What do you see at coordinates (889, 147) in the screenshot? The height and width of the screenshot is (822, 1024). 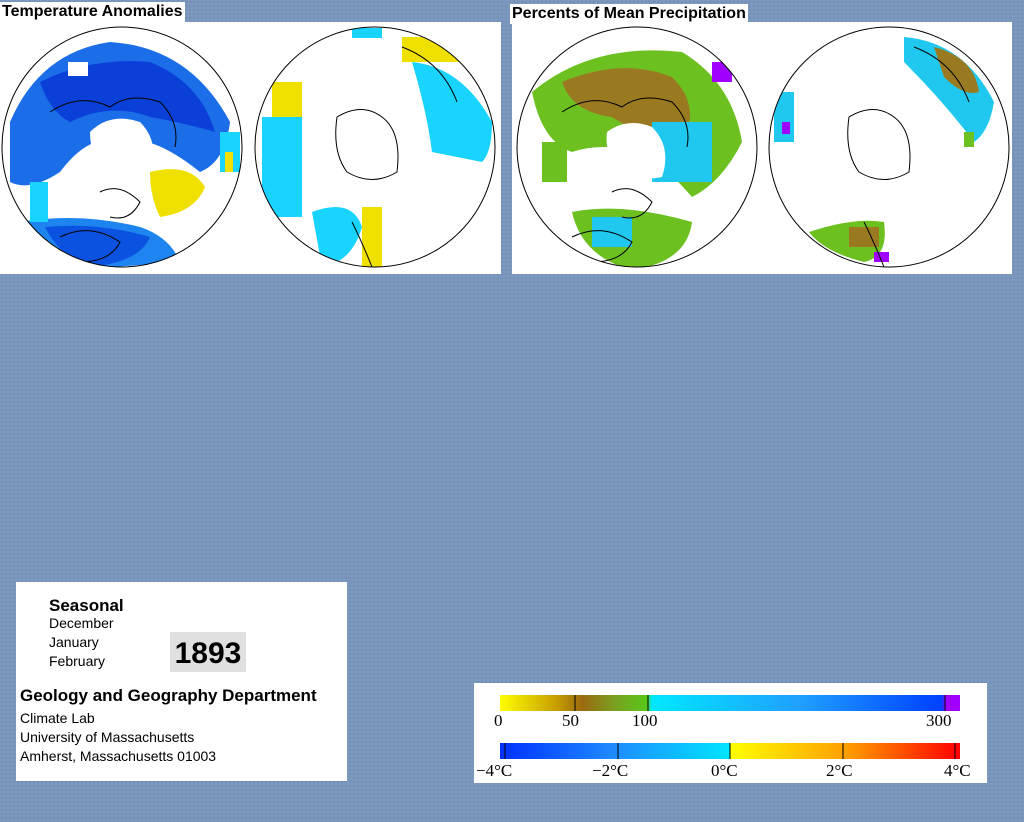 I see `precipitation-southern-globe` at bounding box center [889, 147].